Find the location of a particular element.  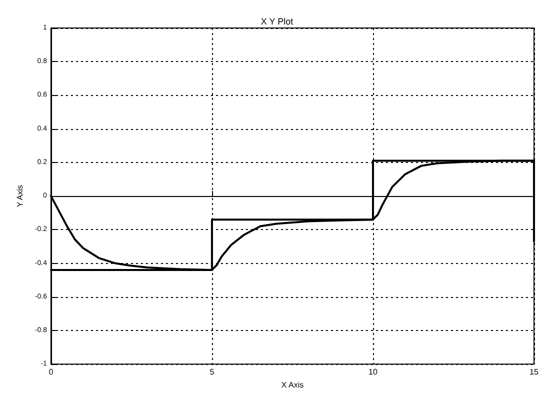

x-tick-label: 5 is located at coordinates (212, 372).